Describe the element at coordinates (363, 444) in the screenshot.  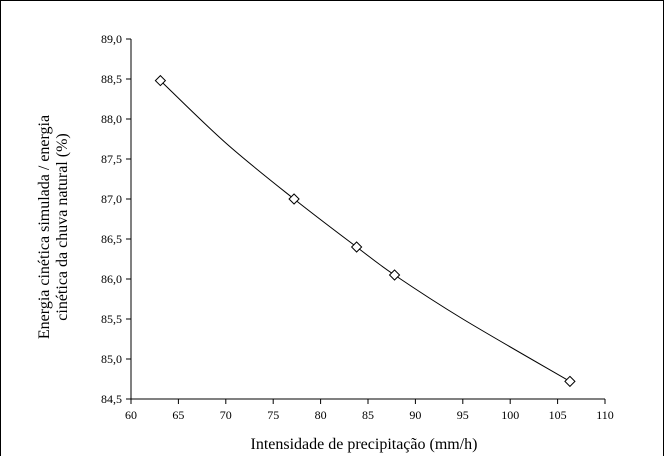
I see `x-axis-label: Intensidade de precipitação (mm/h)` at that location.